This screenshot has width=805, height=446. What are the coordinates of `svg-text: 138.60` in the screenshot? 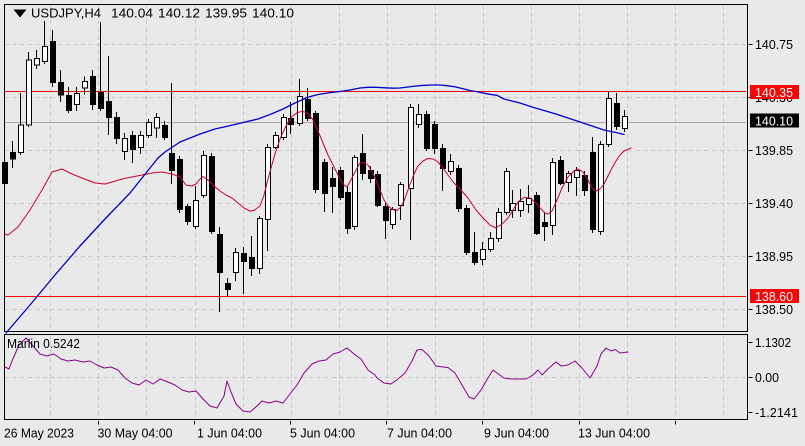 It's located at (774, 296).